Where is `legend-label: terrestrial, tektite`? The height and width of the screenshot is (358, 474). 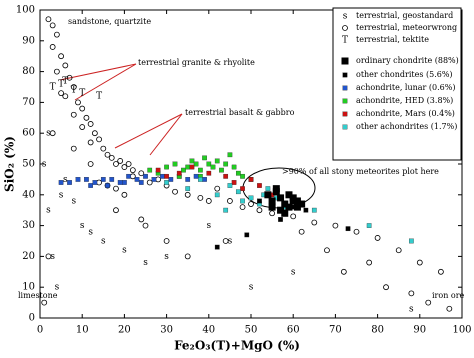 legend-label: terrestrial, tektite is located at coordinates (392, 39).